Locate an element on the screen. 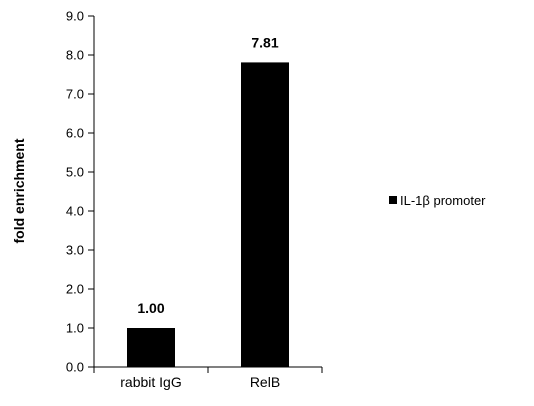 This screenshot has height=406, width=534. y-axis-title: fold enrichment is located at coordinates (19, 190).